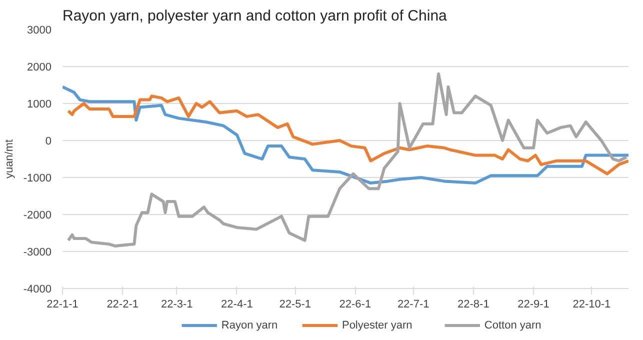 The height and width of the screenshot is (340, 643). What do you see at coordinates (355, 304) in the screenshot?
I see `x-tick-label: 22-6-1` at bounding box center [355, 304].